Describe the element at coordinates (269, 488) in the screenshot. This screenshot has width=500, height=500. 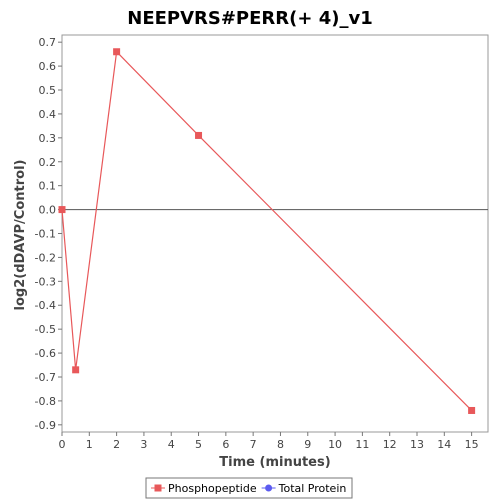
I see `legend-marker-circle` at that location.